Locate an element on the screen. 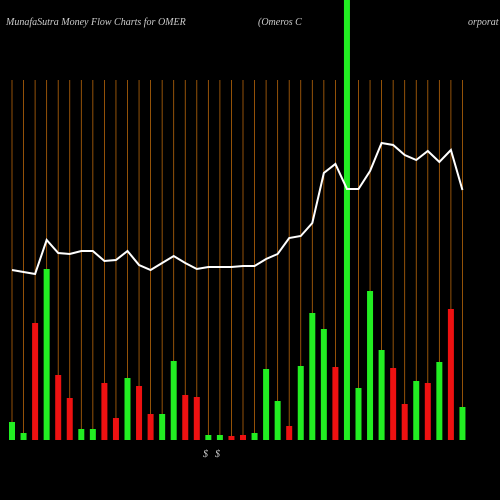 The image size is (500, 500). chart-subtitle-tail: orporat is located at coordinates (483, 22).